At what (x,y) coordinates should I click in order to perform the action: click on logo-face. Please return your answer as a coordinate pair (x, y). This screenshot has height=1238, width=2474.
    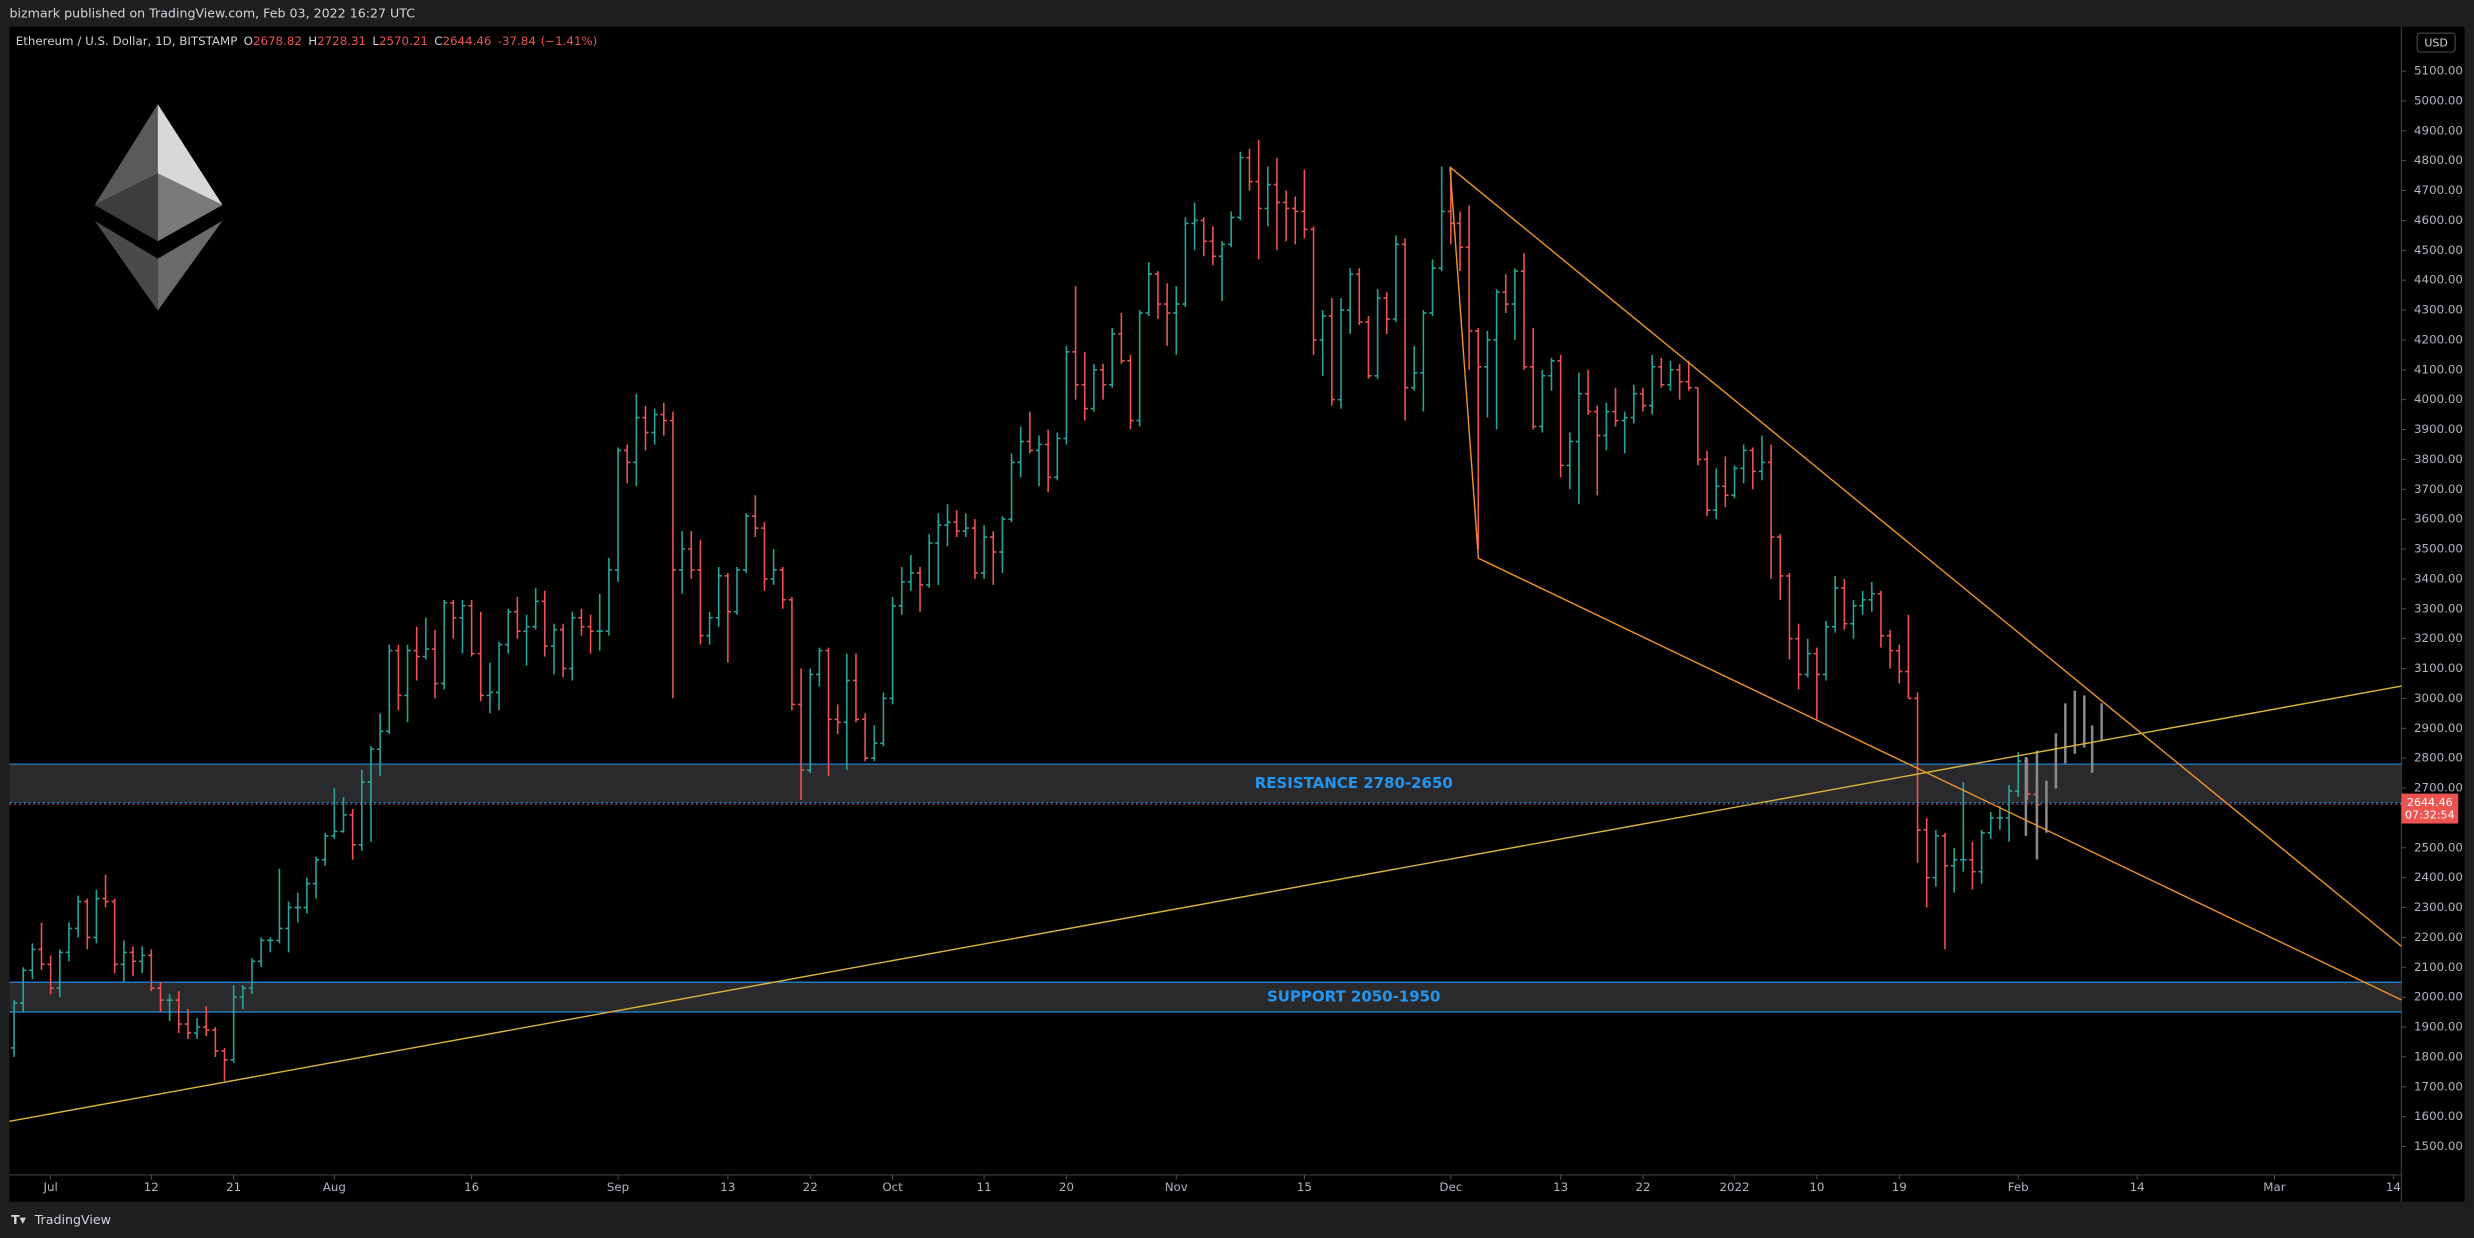
    Looking at the image, I should click on (126, 265).